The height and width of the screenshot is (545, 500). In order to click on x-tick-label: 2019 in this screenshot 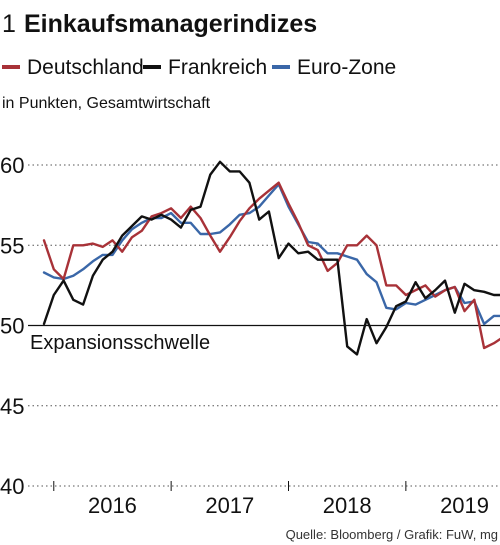, I will do `click(464, 505)`.